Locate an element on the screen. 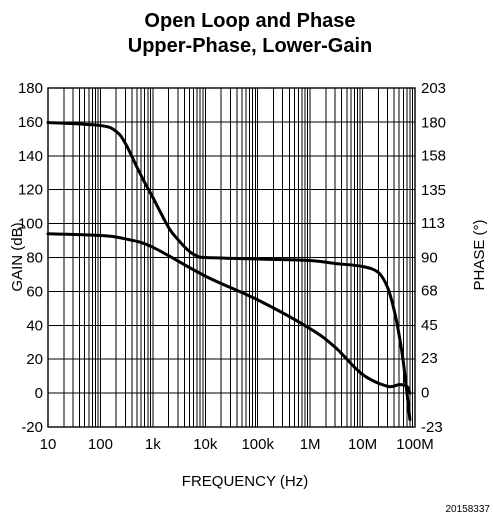 This screenshot has height=521, width=493. y2-tick-label: 90 is located at coordinates (429, 258).